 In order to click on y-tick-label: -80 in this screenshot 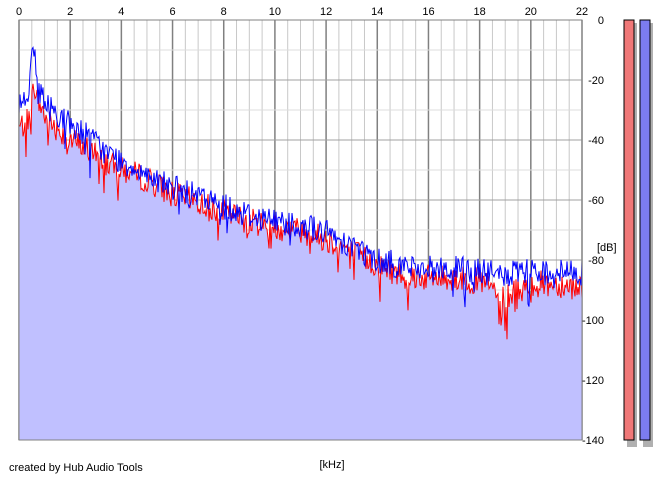, I will do `click(596, 261)`.